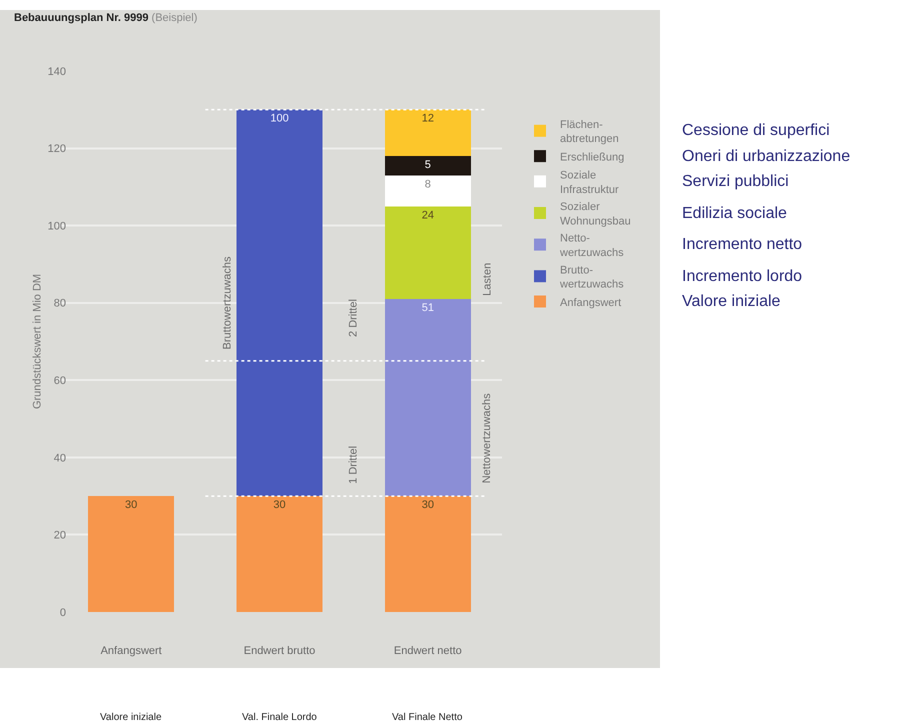 This screenshot has height=727, width=910. Describe the element at coordinates (735, 213) in the screenshot. I see `text: Edilizia sociale` at that location.